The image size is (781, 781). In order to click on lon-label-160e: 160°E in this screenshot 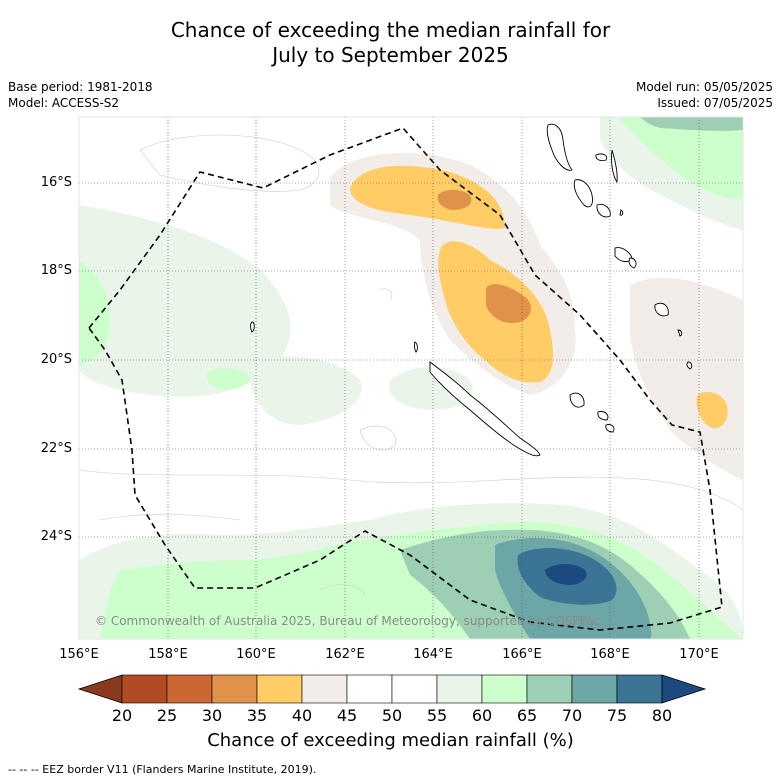, I will do `click(256, 654)`.